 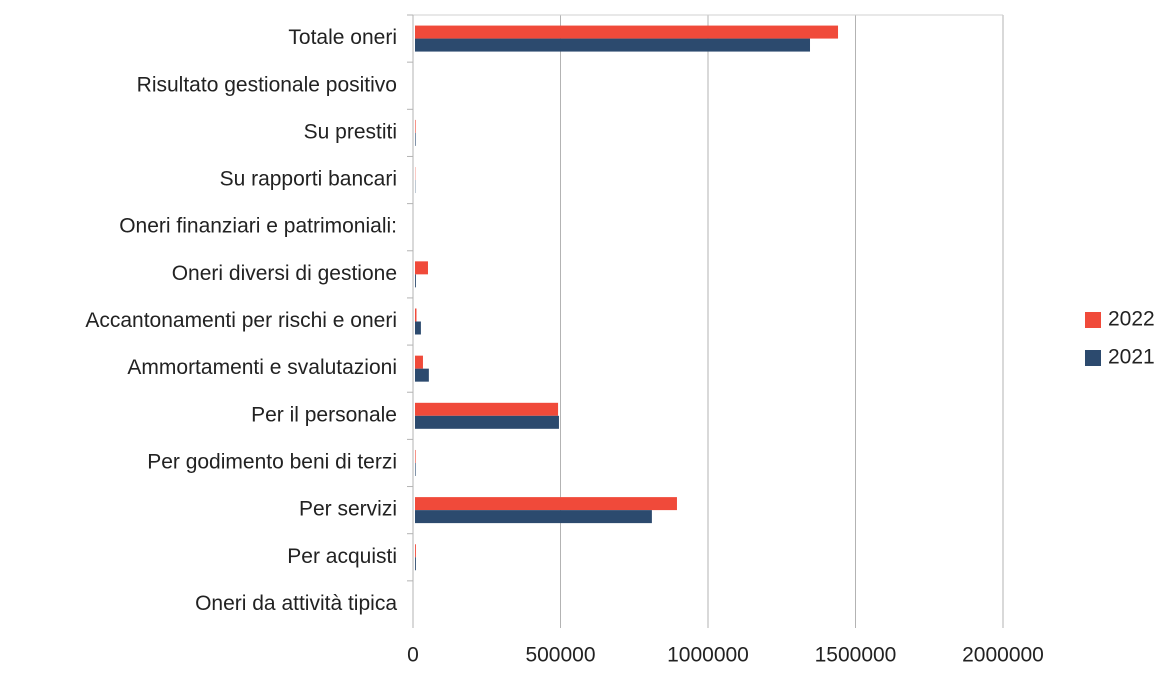 What do you see at coordinates (1131, 357) in the screenshot?
I see `legend-label: 2021` at bounding box center [1131, 357].